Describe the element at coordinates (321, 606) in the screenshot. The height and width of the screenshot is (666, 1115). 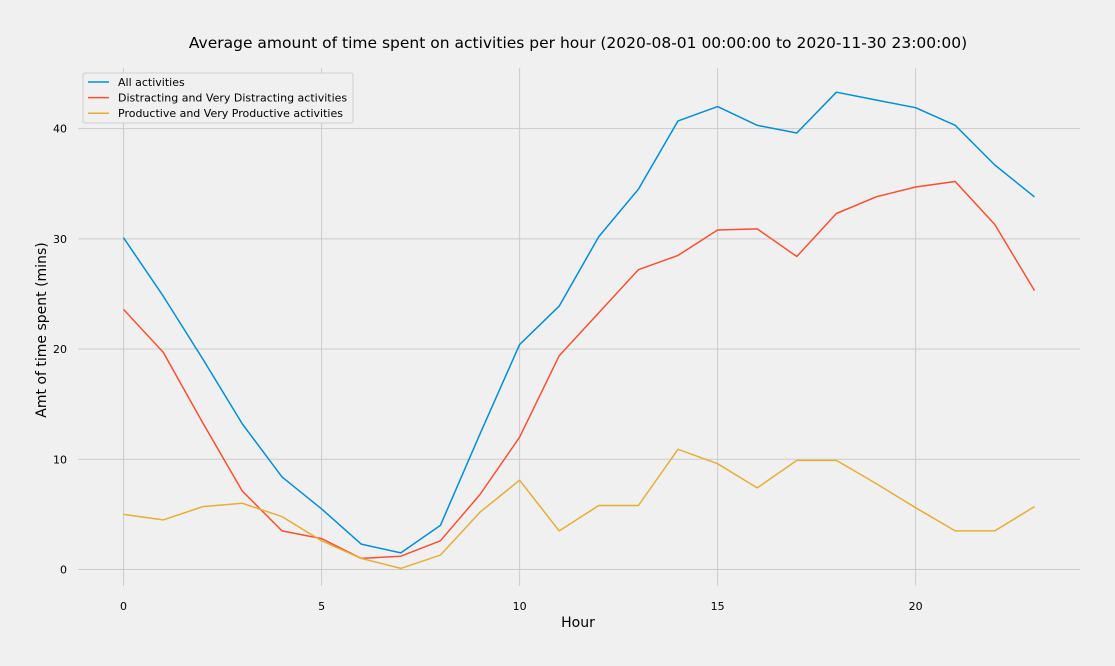
I see `x-tick-label: 5` at that location.